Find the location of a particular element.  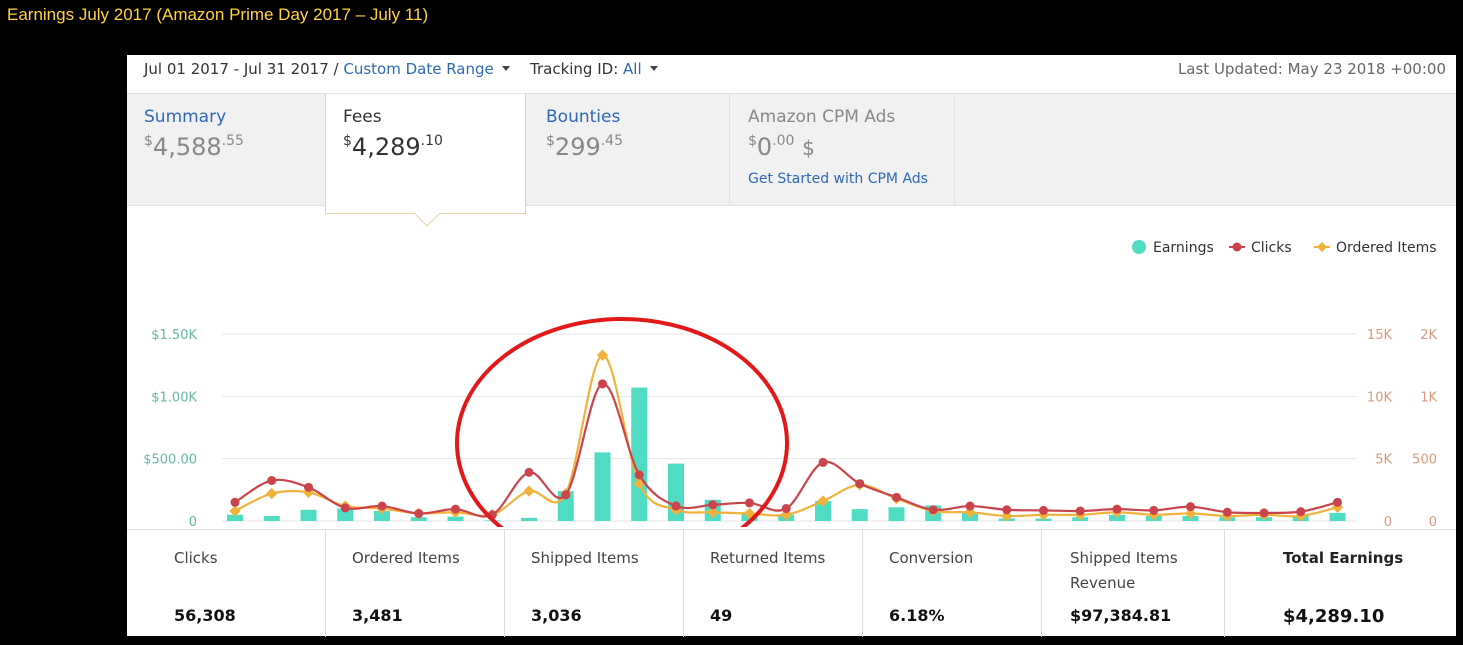

y-left-tick-label: $1.50K is located at coordinates (174, 335).